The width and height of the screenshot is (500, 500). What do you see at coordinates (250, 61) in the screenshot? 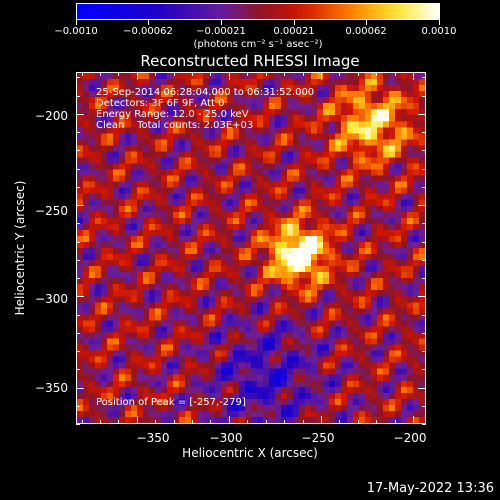
I see `plot-title: Reconstructed RHESSI Image` at bounding box center [250, 61].